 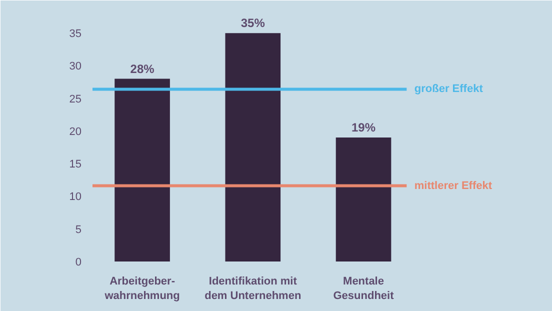 What do you see at coordinates (75, 164) in the screenshot?
I see `y-tick-label: 15` at bounding box center [75, 164].